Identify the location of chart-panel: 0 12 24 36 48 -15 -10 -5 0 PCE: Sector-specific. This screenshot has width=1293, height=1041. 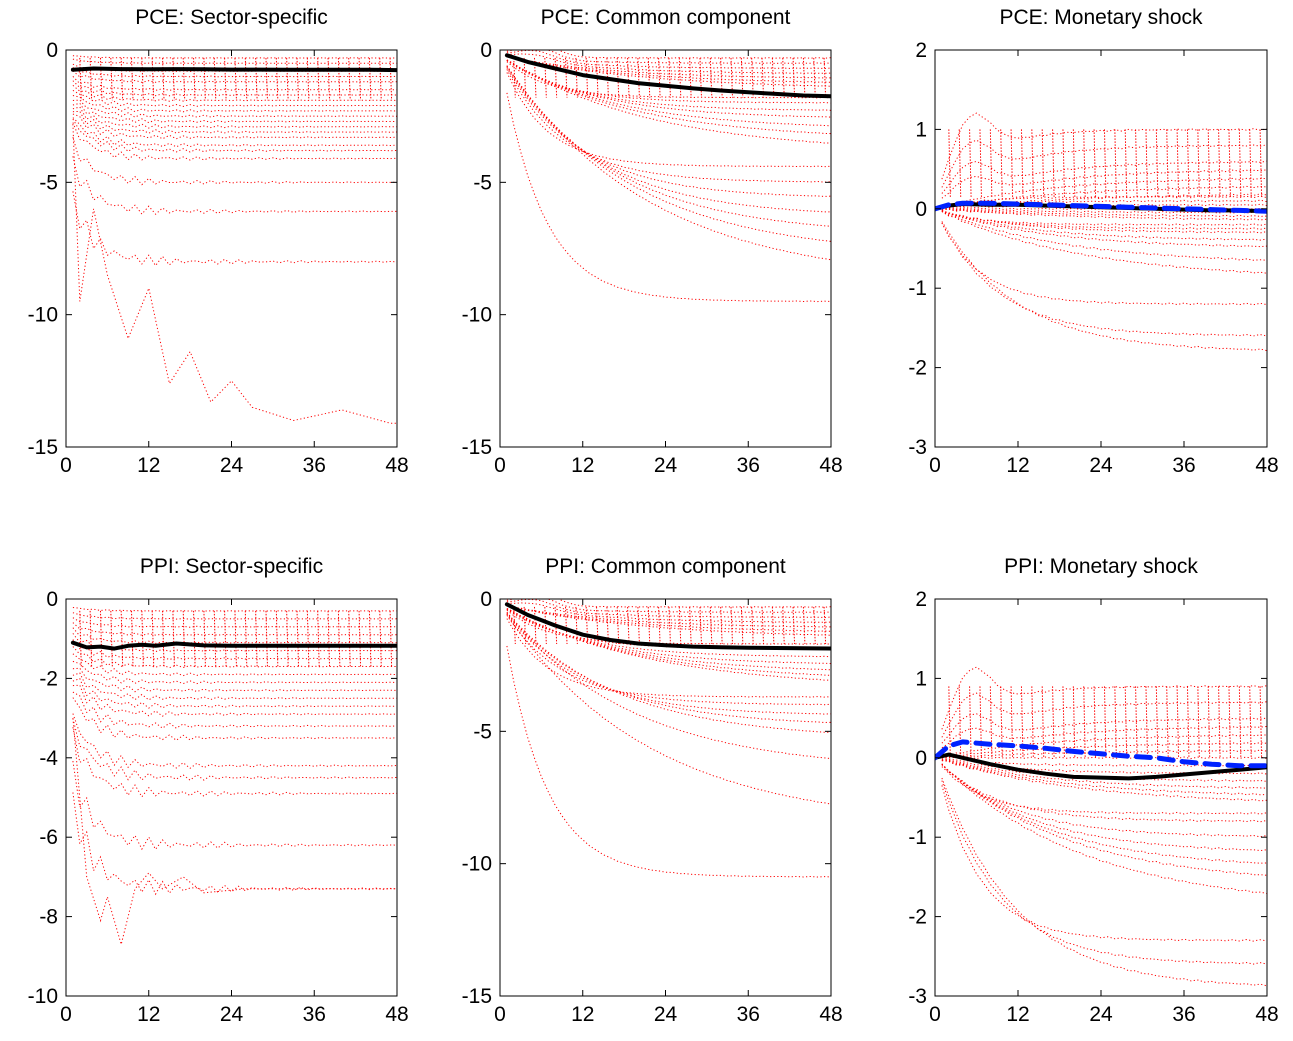
(218, 241).